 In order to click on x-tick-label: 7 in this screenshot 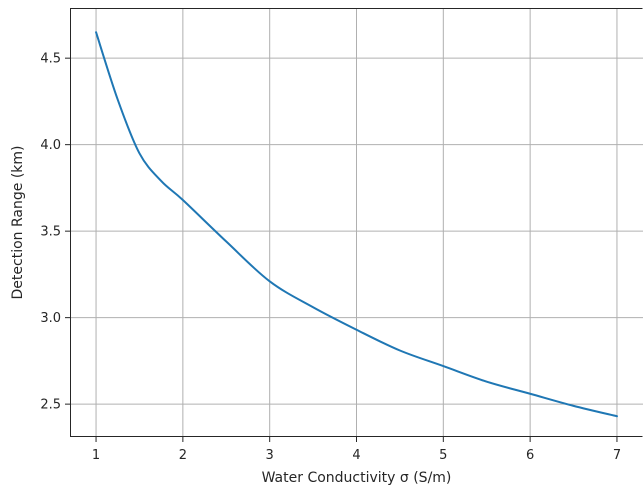, I will do `click(617, 455)`.